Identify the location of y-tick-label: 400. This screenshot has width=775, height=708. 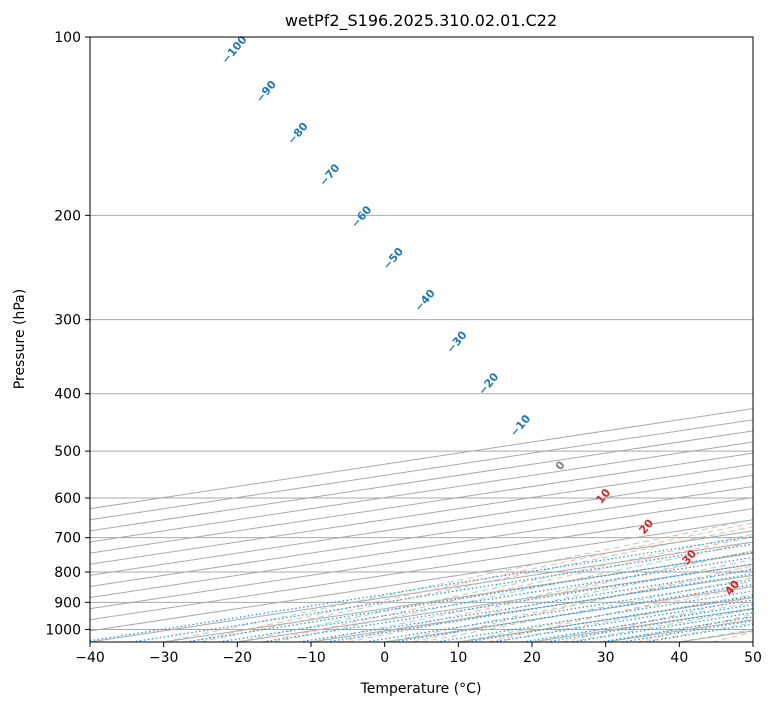
(67, 395).